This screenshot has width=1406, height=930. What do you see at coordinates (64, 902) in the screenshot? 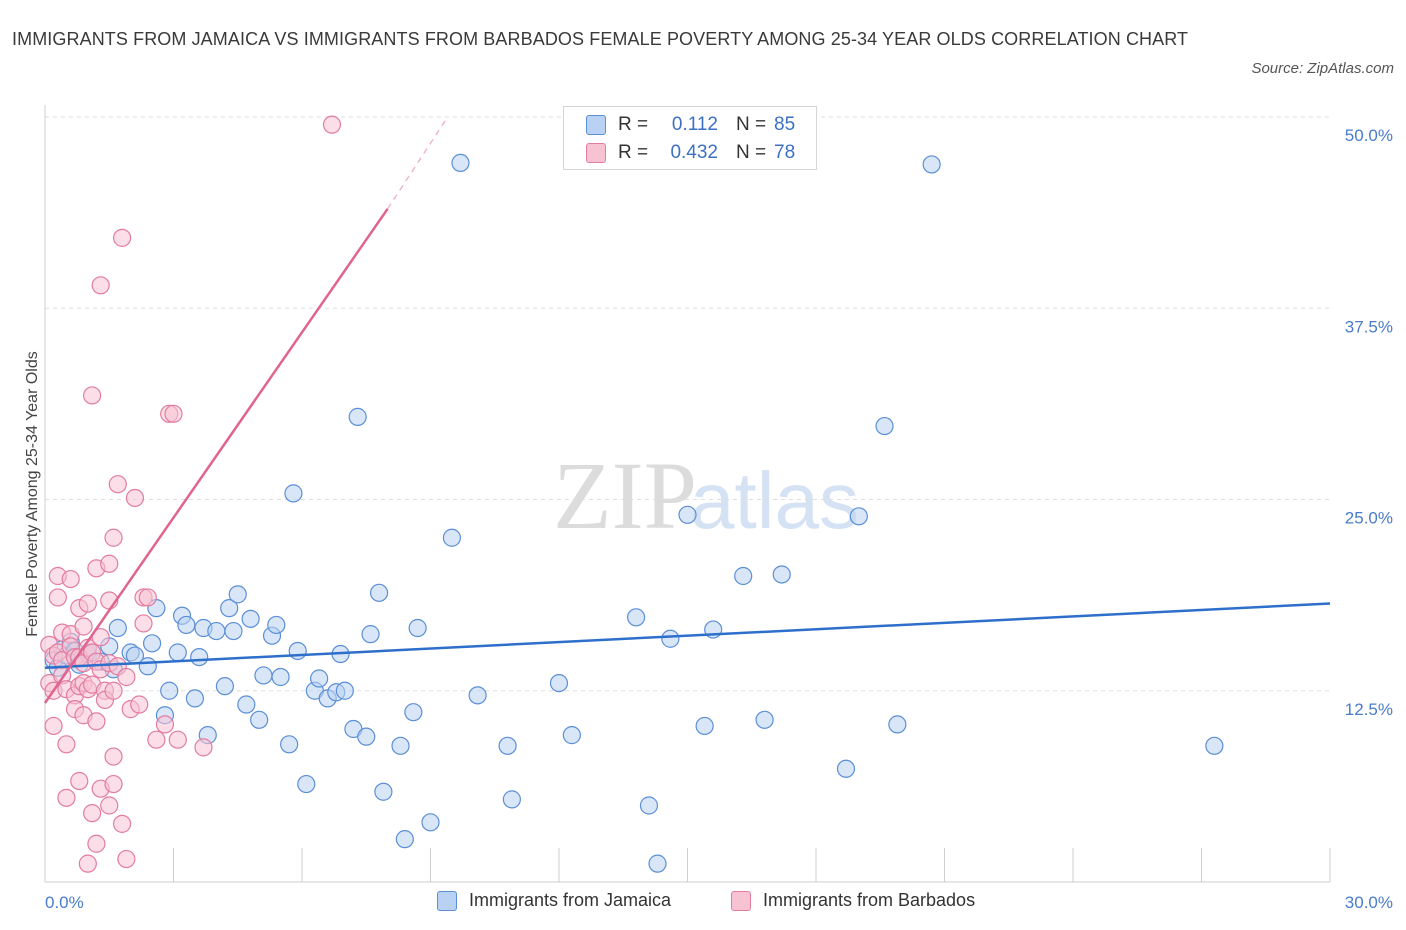
I see `x-tick-label-min: 0.0%` at bounding box center [64, 902].